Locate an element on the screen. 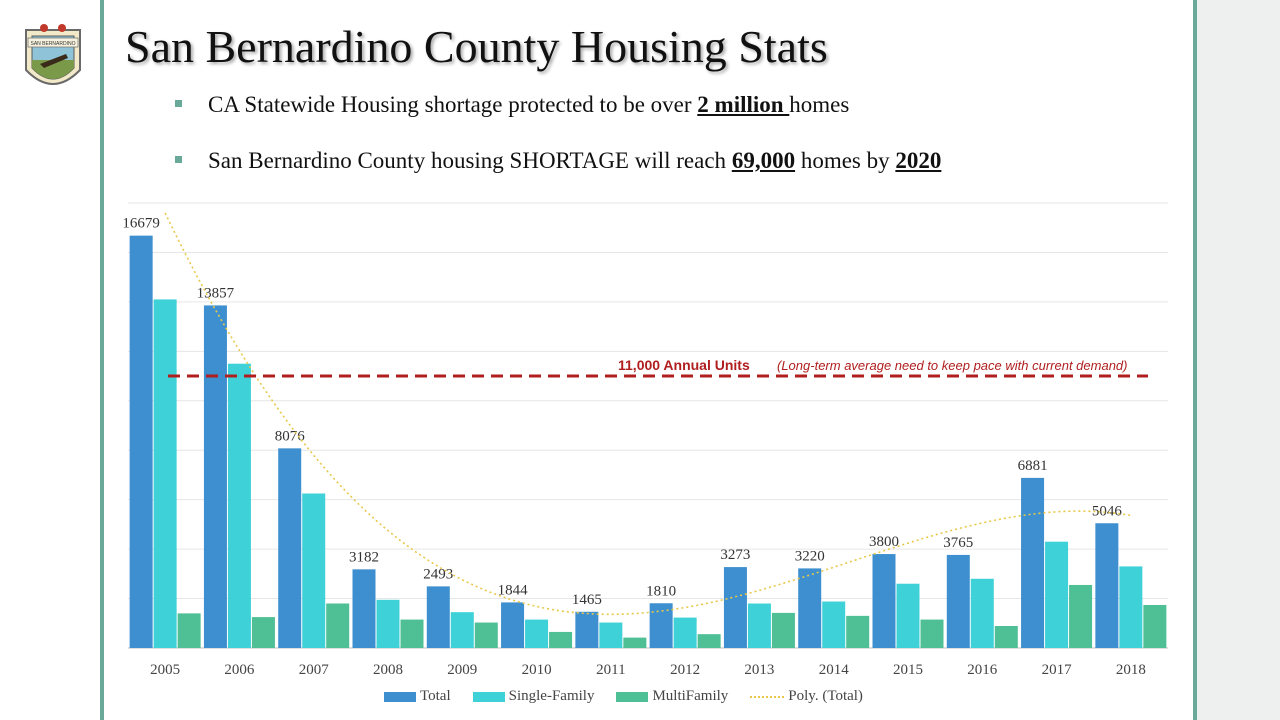  data-label: 3220 is located at coordinates (810, 556).